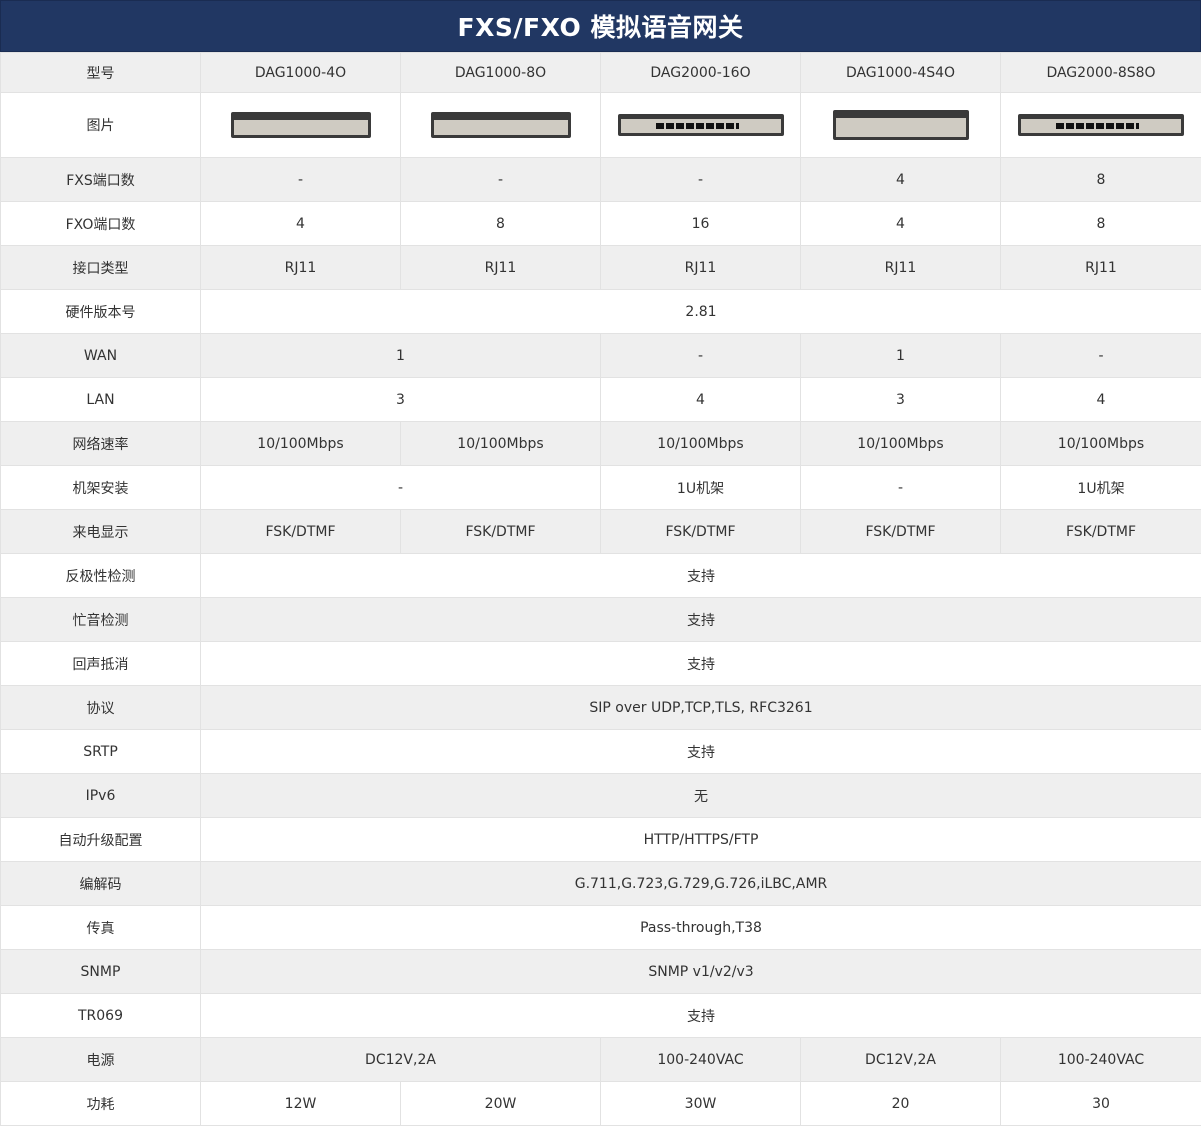 The height and width of the screenshot is (1126, 1201). I want to click on spec-row: 忙音检测 支持, so click(600, 619).